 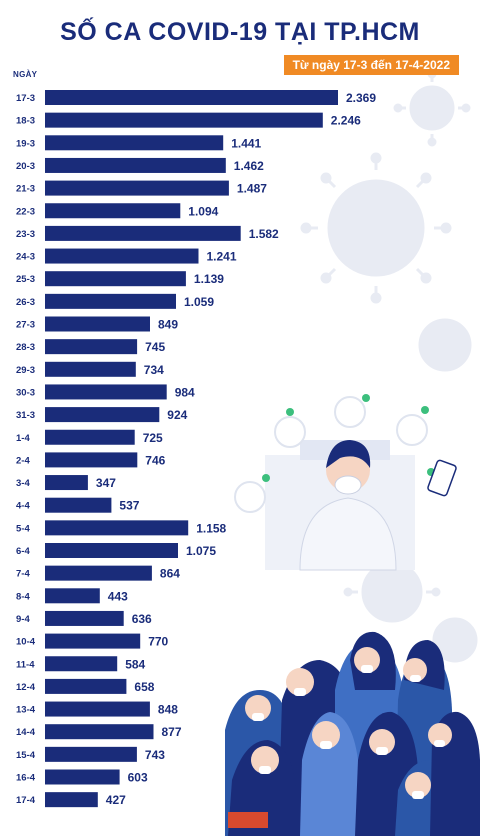 I want to click on category-label: 29-3, so click(x=25, y=370).